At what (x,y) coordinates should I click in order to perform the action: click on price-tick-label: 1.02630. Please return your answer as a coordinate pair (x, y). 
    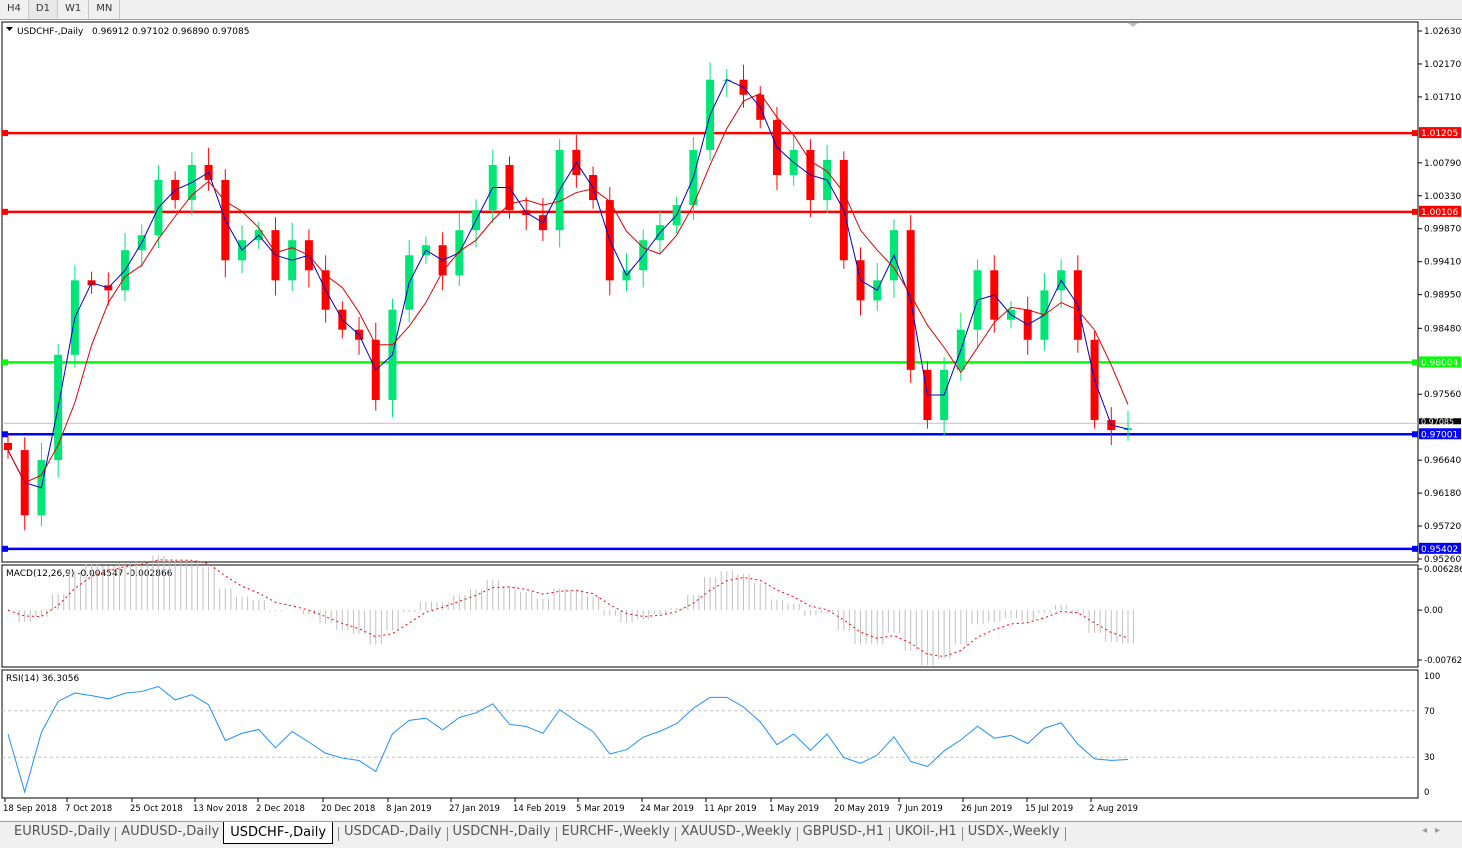
    Looking at the image, I should click on (1442, 32).